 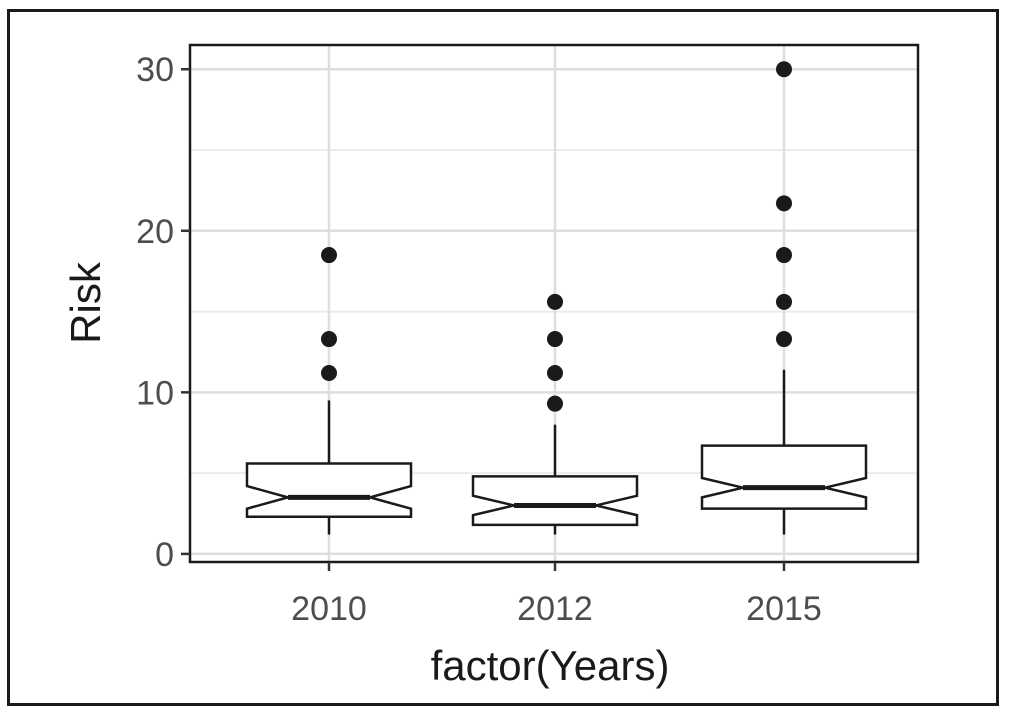 I want to click on y-tick-label: 20, so click(x=155, y=232).